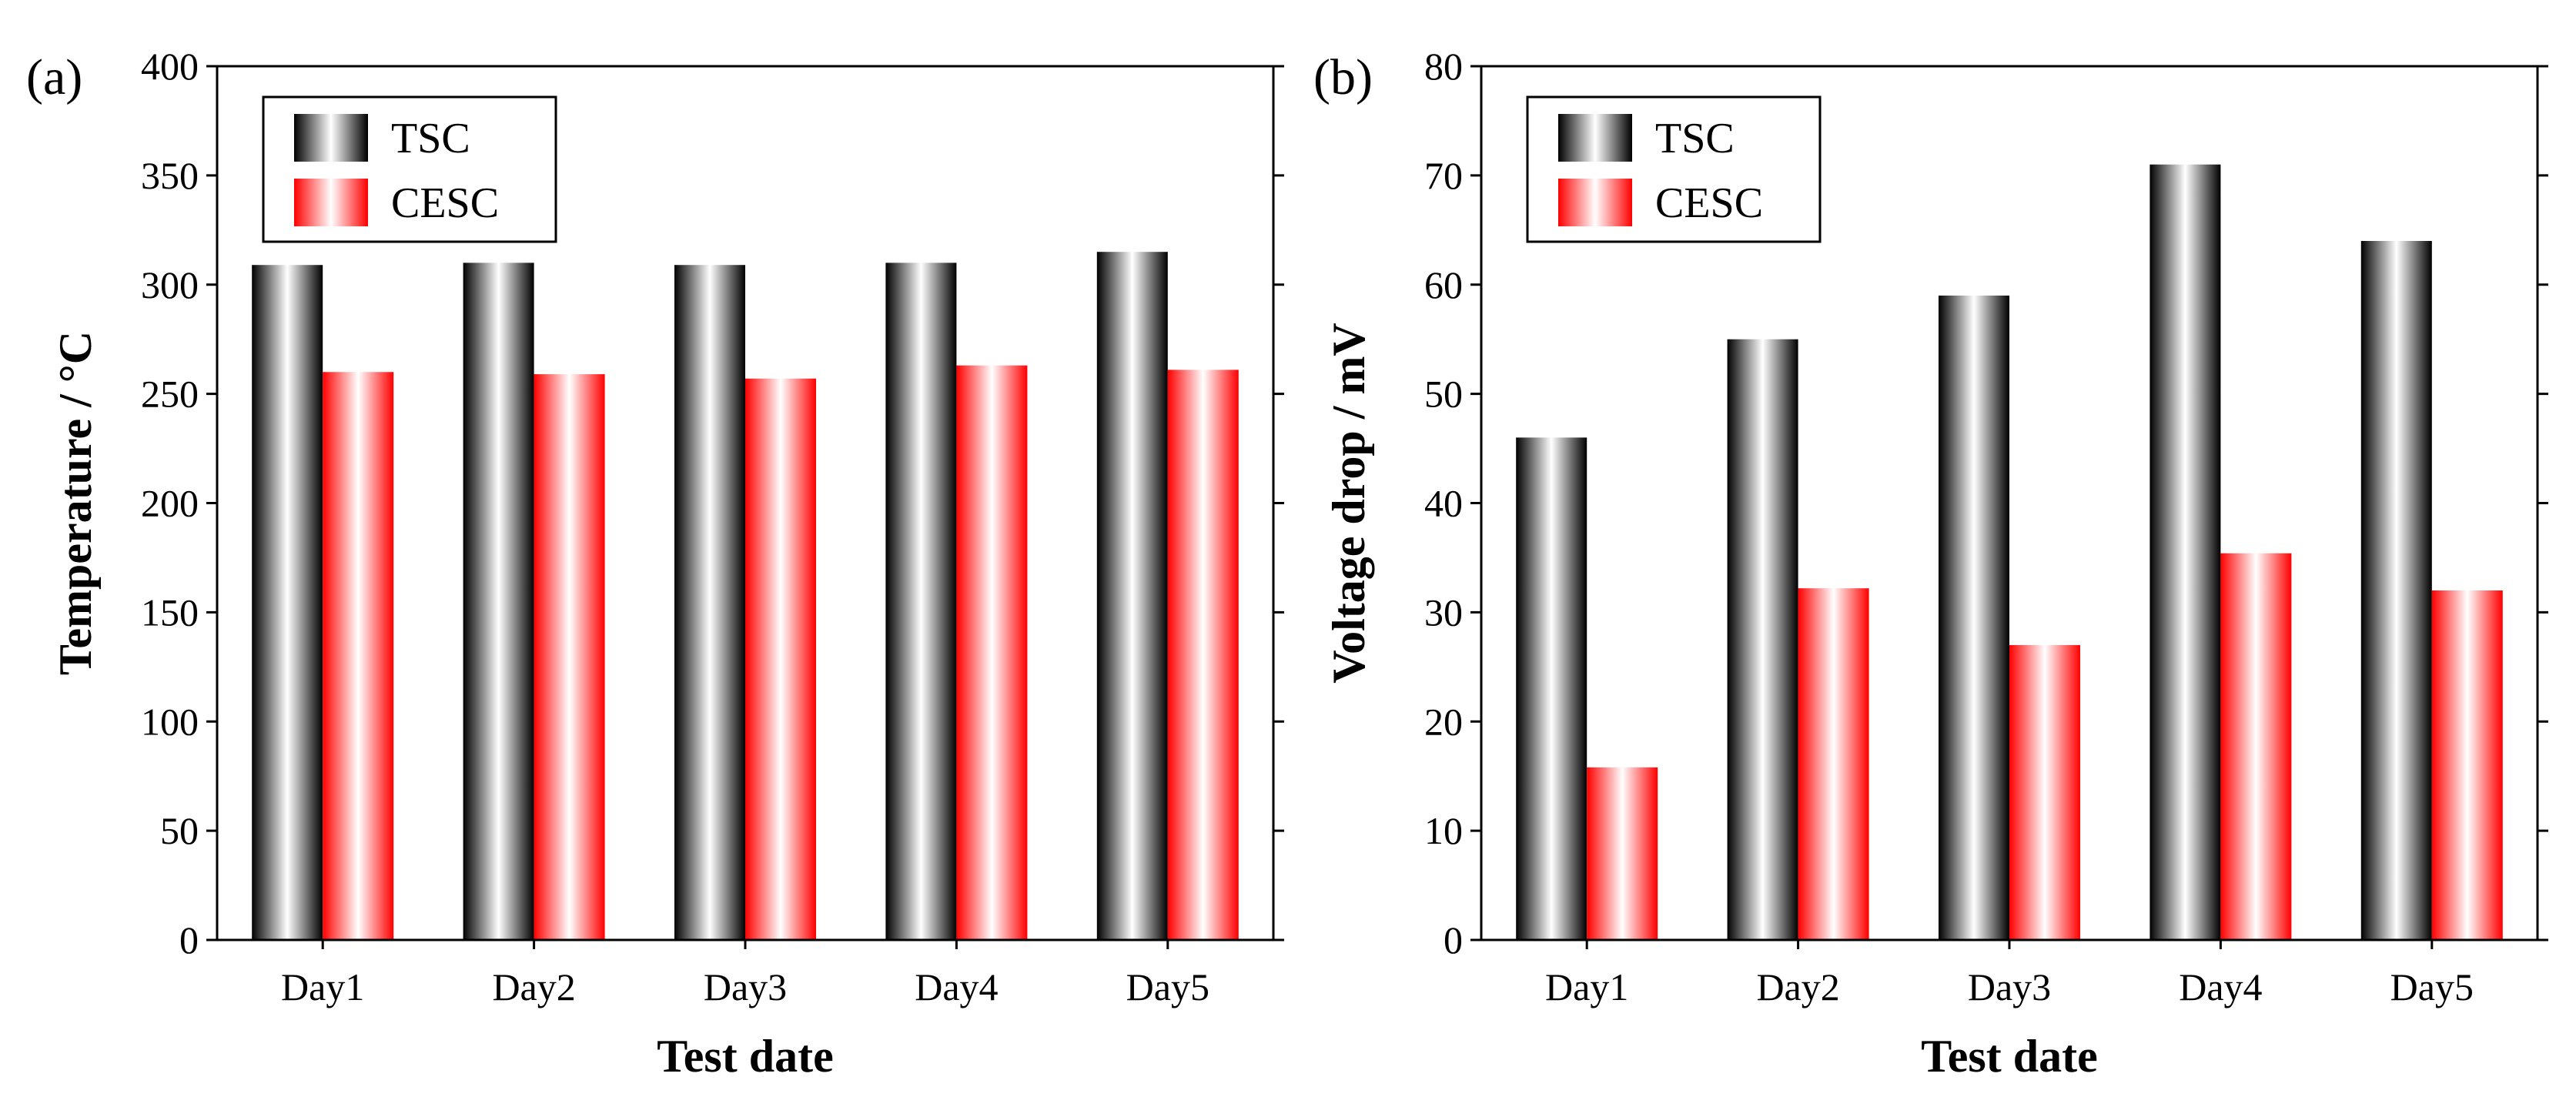 The height and width of the screenshot is (1107, 2576). What do you see at coordinates (170, 612) in the screenshot?
I see `y-tick-label: 150` at bounding box center [170, 612].